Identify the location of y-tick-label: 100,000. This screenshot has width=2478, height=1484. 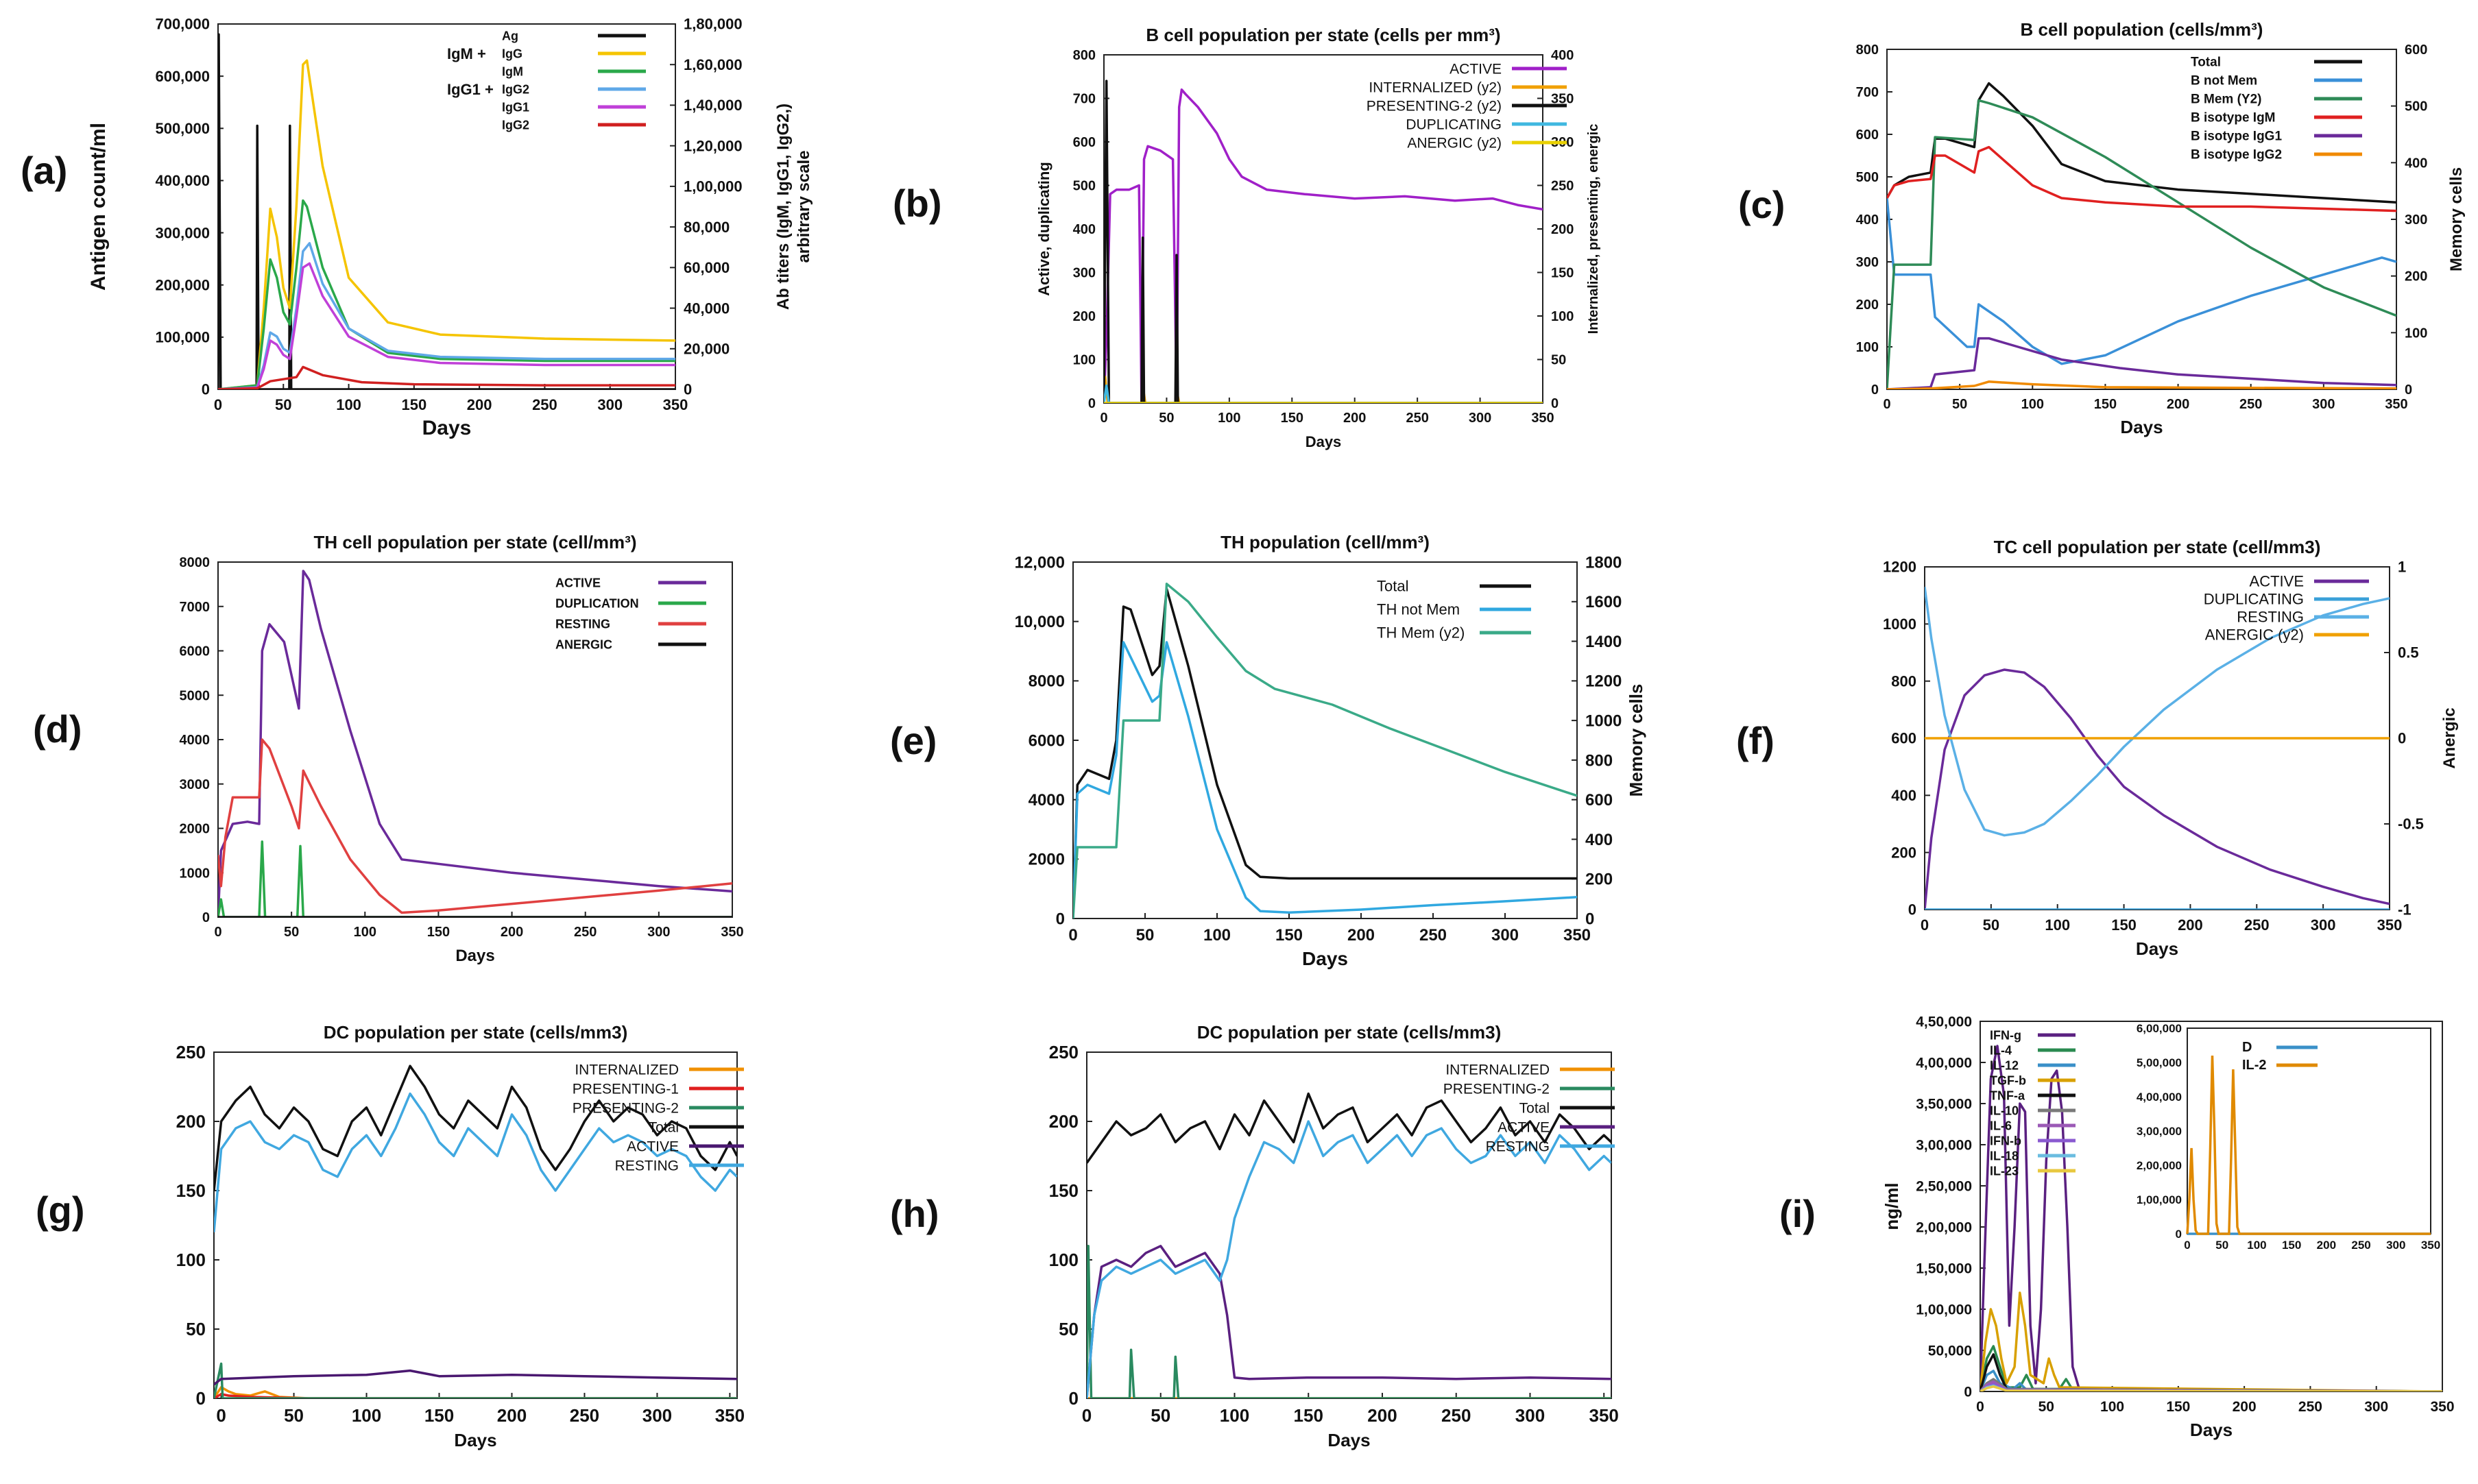
(182, 337).